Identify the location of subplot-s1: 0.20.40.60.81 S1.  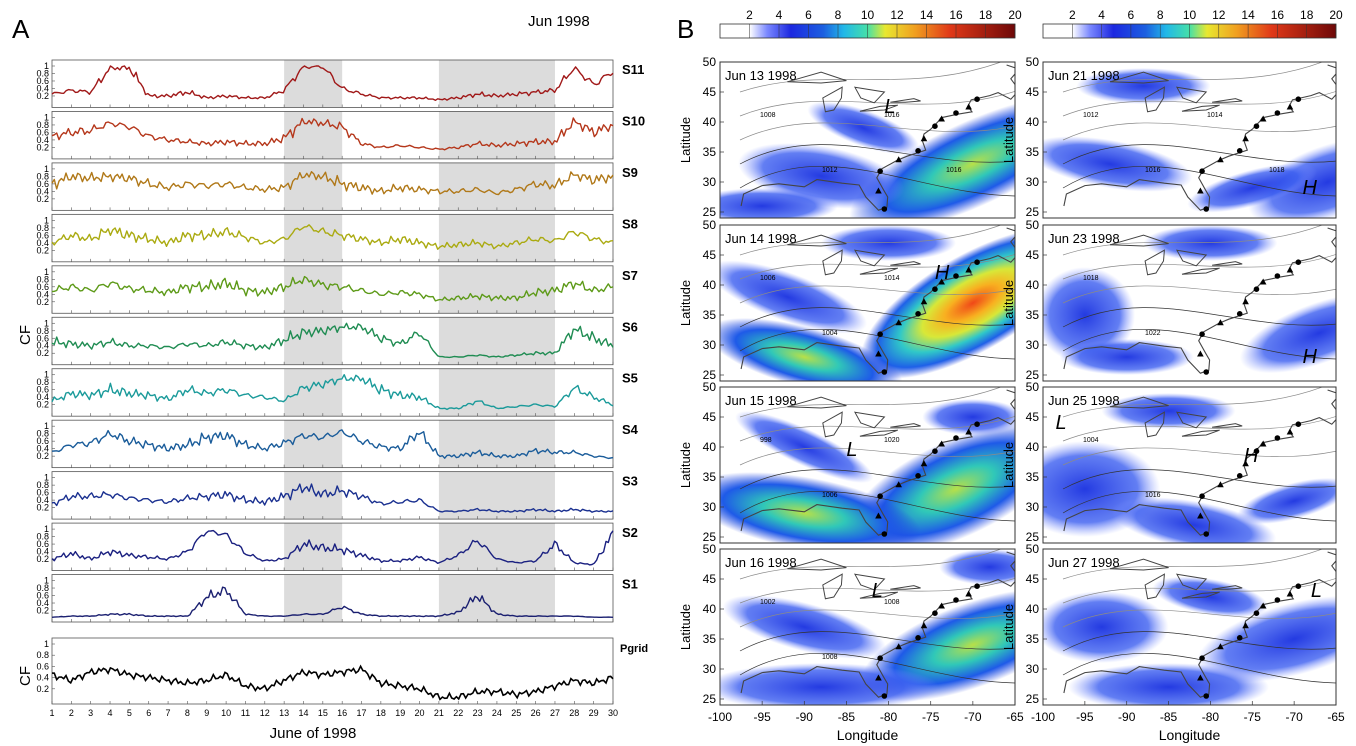
(337, 598).